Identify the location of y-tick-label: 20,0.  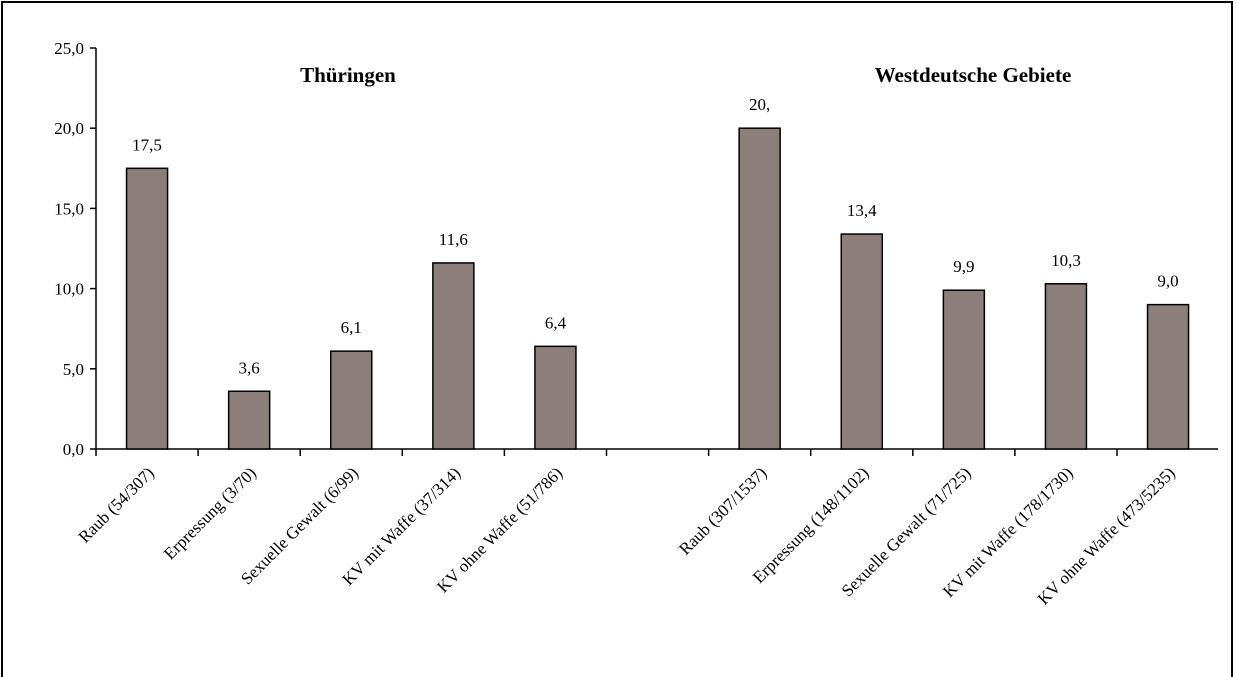
(69, 128).